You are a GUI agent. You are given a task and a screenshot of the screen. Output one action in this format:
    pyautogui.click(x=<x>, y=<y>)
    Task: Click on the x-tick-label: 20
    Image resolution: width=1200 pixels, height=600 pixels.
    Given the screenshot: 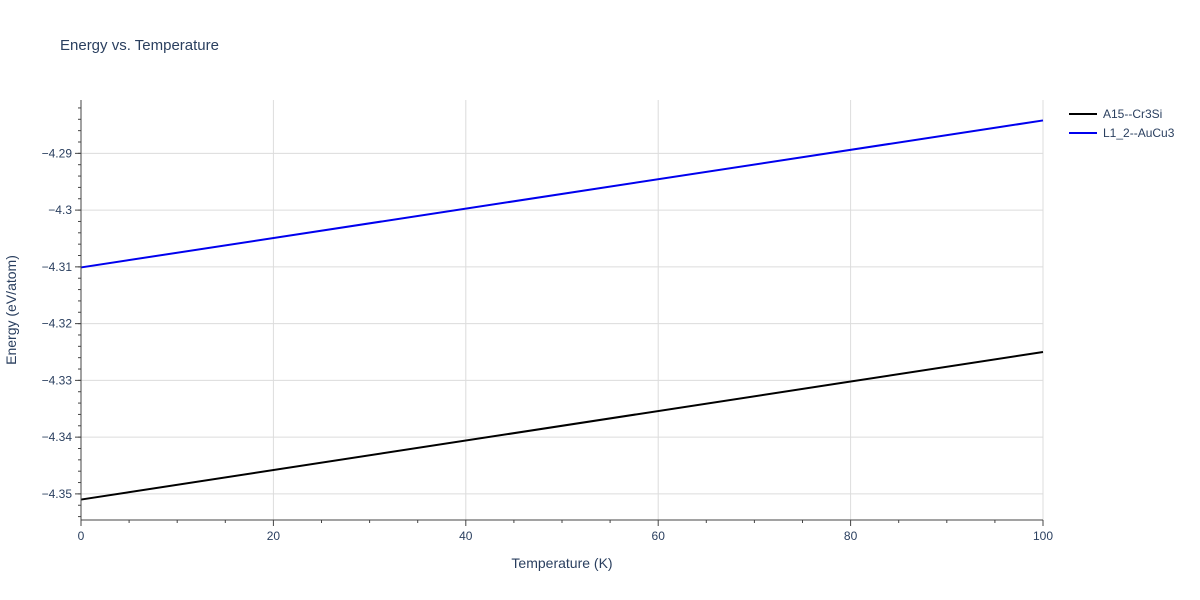 What is the action you would take?
    pyautogui.click(x=274, y=536)
    